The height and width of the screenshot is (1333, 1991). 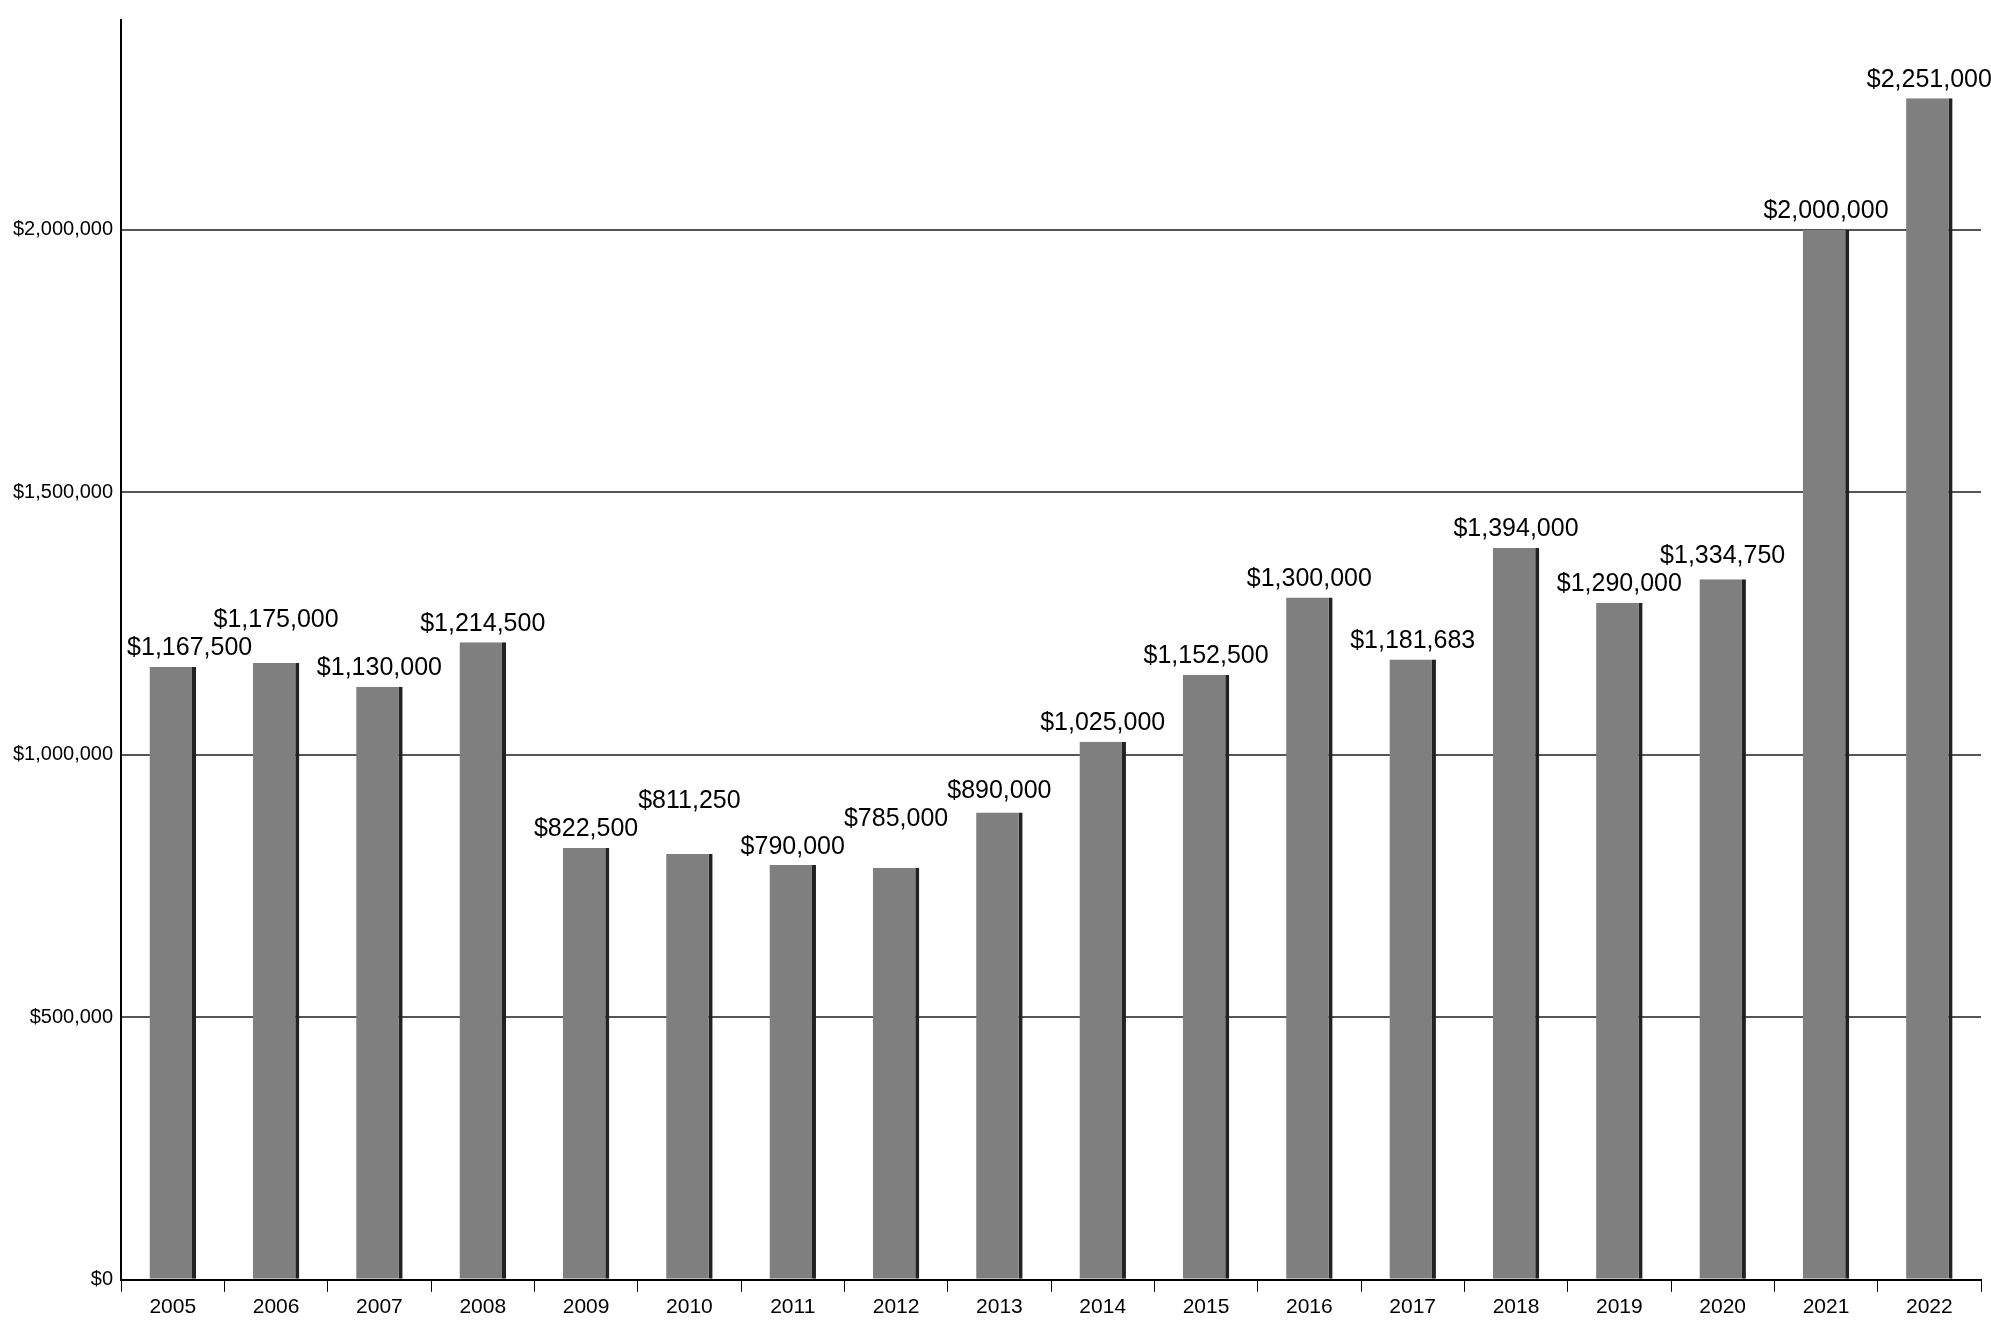 I want to click on data-label: $2,251,000, so click(x=1928, y=77).